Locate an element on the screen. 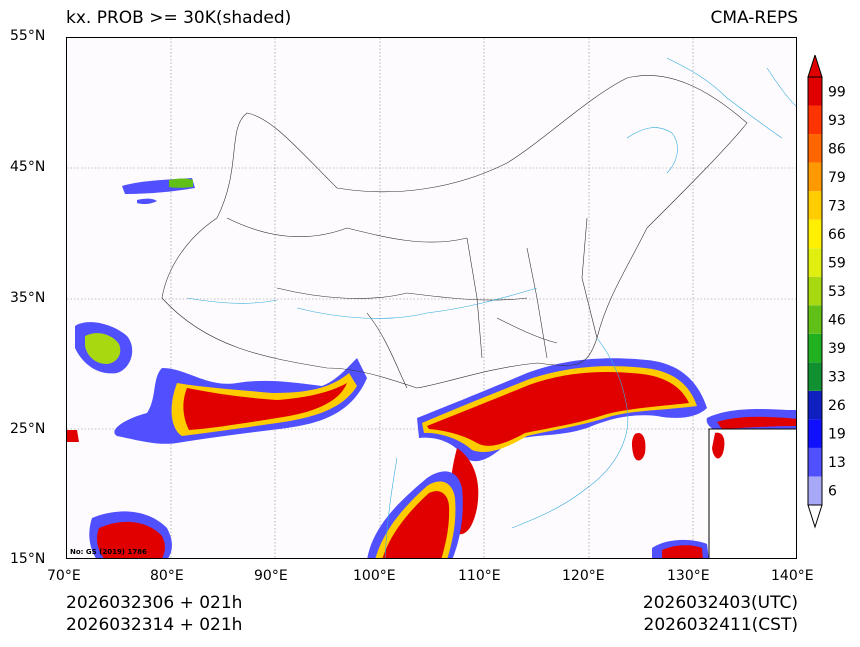 The image size is (860, 647). colorbar-label: 19 is located at coordinates (837, 435).